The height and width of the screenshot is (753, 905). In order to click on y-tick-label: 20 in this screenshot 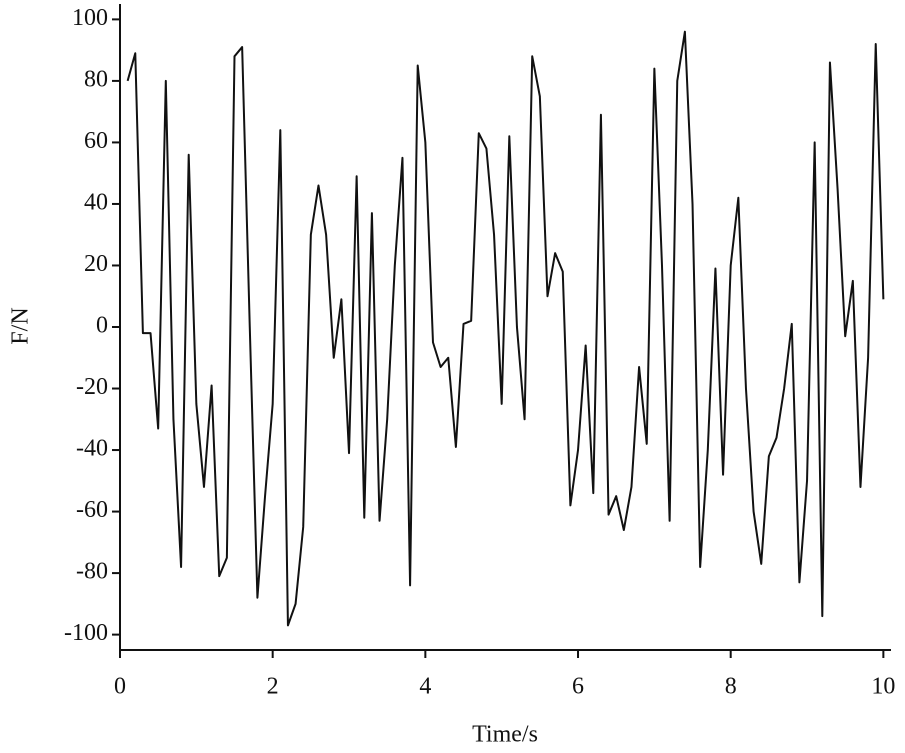, I will do `click(96, 264)`.